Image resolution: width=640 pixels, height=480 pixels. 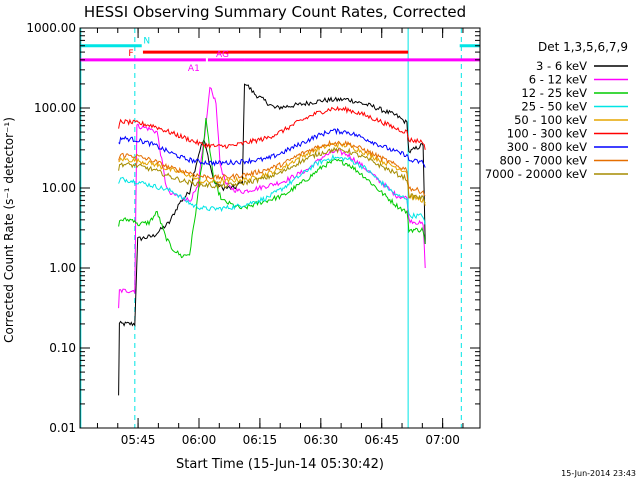 I want to click on legend-label: 50 - 100 keV, so click(x=550, y=120).